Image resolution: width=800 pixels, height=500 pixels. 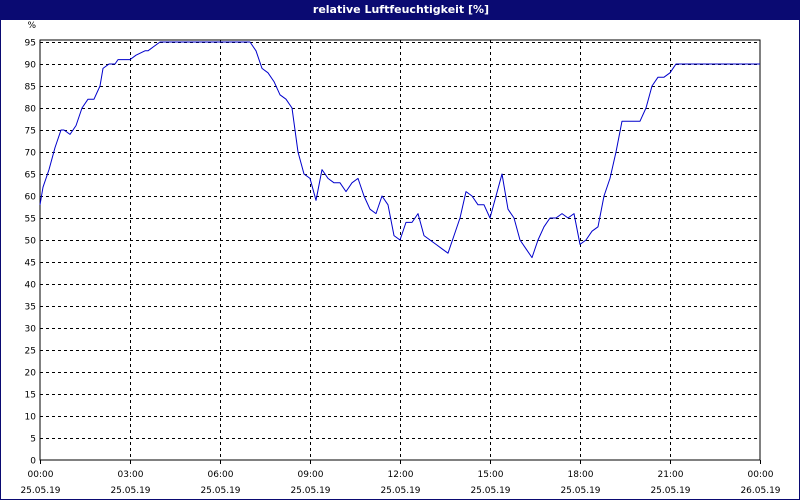 I want to click on y-tick-label: 45, so click(x=30, y=264).